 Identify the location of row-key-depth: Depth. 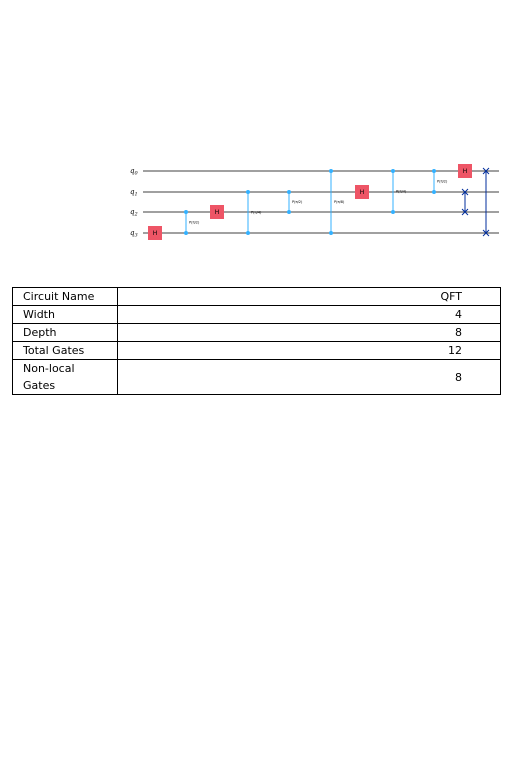
(65, 332).